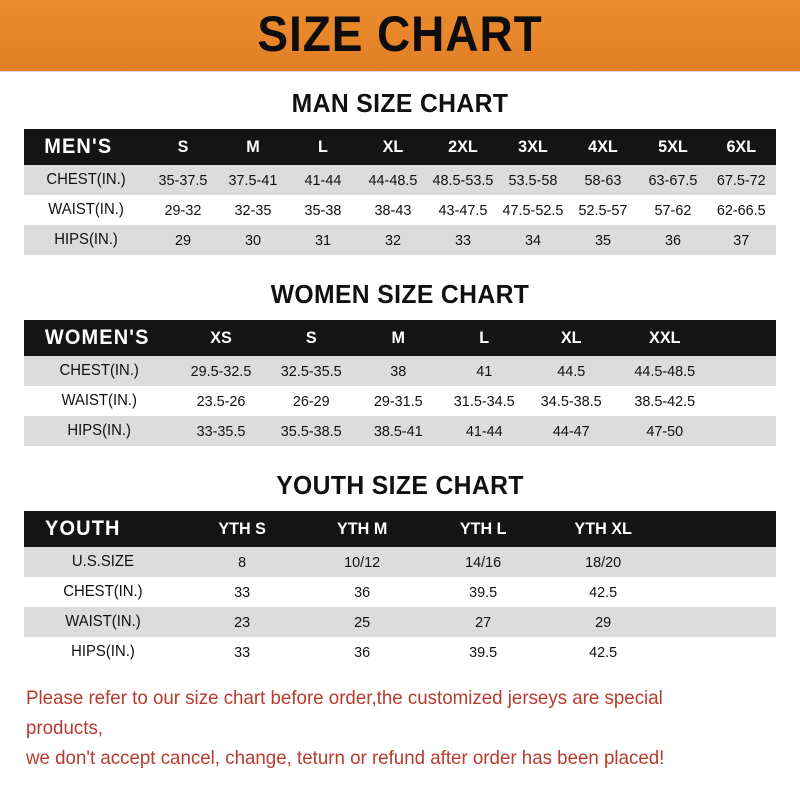  Describe the element at coordinates (99, 400) in the screenshot. I see `women-row-label-1: WAIST(IN.)` at that location.